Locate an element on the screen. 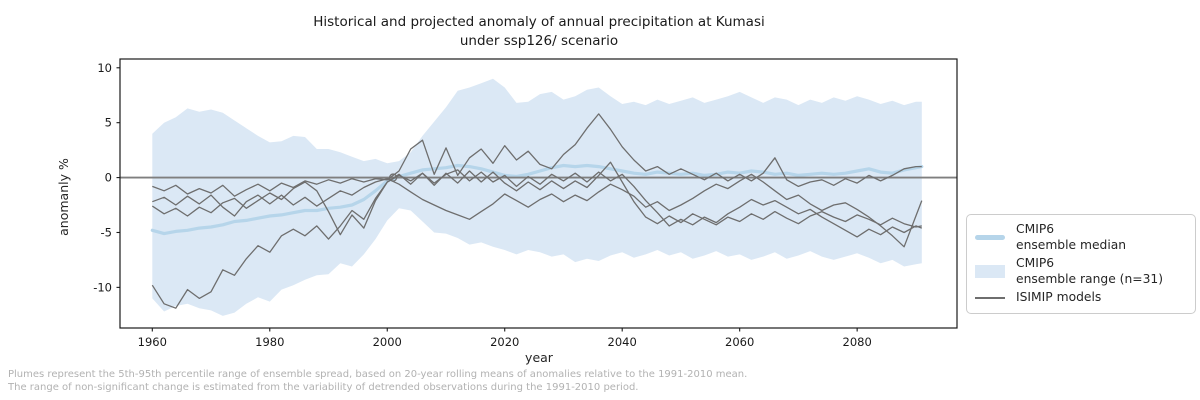  x-tick-label: 2000 is located at coordinates (387, 342).